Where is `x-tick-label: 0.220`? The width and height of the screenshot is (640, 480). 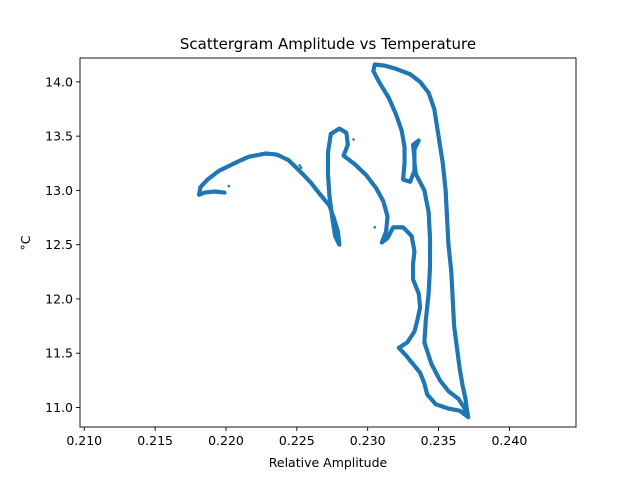 x-tick-label: 0.220 is located at coordinates (226, 440).